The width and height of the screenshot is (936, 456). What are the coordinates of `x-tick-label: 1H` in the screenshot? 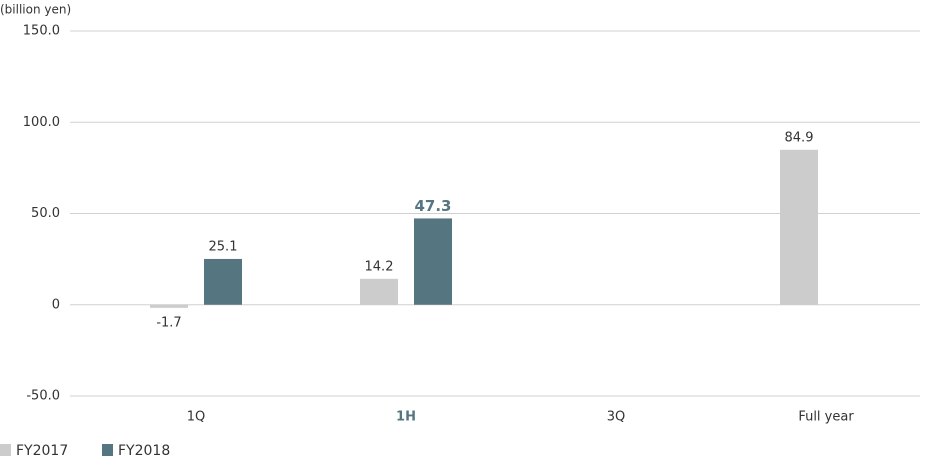 It's located at (406, 417).